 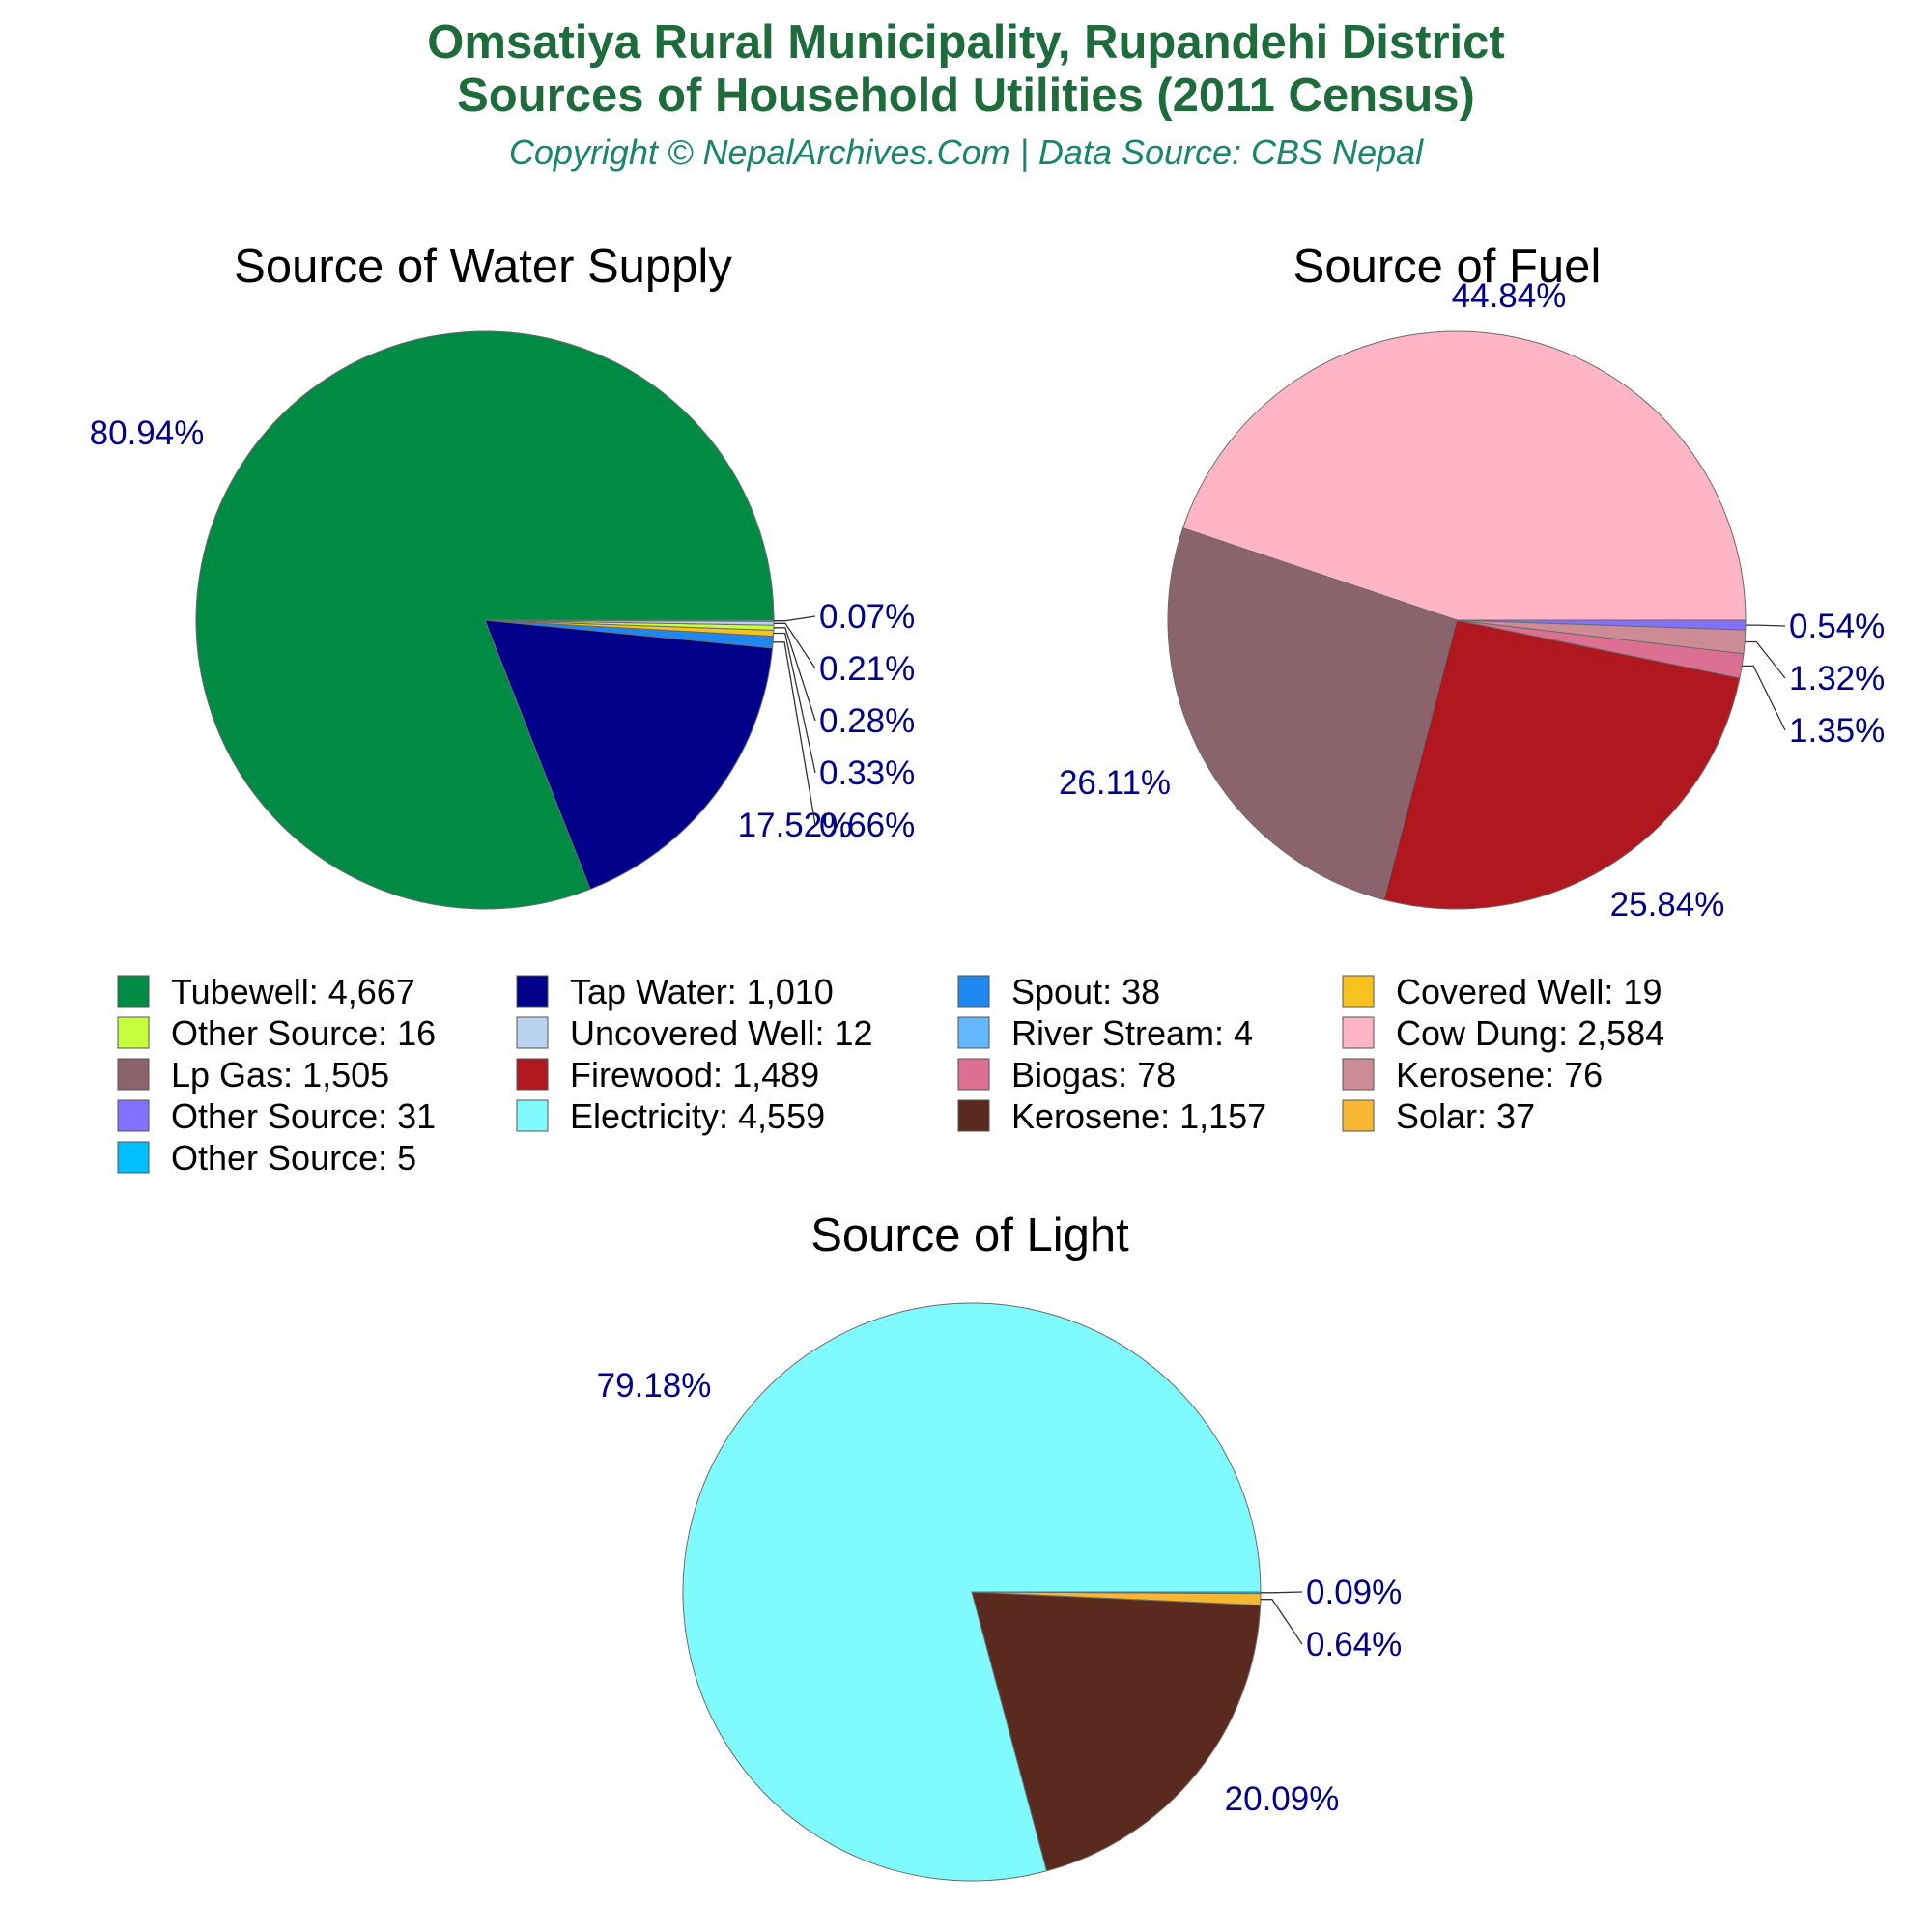 I want to click on light-leader-other-source, so click(x=1282, y=1592).